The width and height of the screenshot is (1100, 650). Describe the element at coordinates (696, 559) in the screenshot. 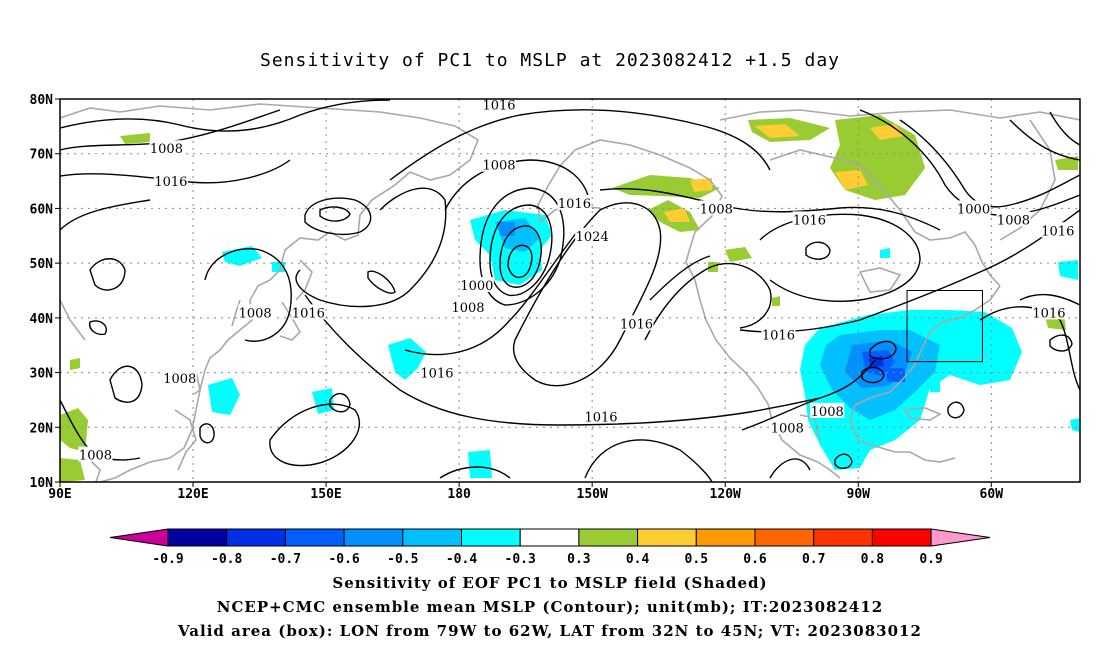

I see `colorbar-label: 0.5` at that location.